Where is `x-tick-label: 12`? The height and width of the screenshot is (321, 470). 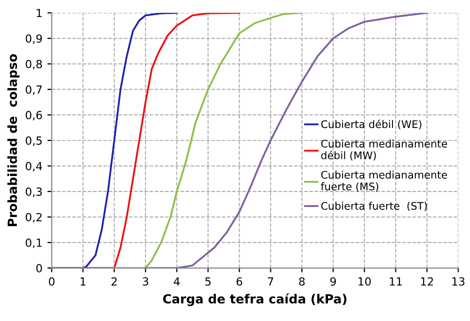
x-tick-label: 12 is located at coordinates (427, 281).